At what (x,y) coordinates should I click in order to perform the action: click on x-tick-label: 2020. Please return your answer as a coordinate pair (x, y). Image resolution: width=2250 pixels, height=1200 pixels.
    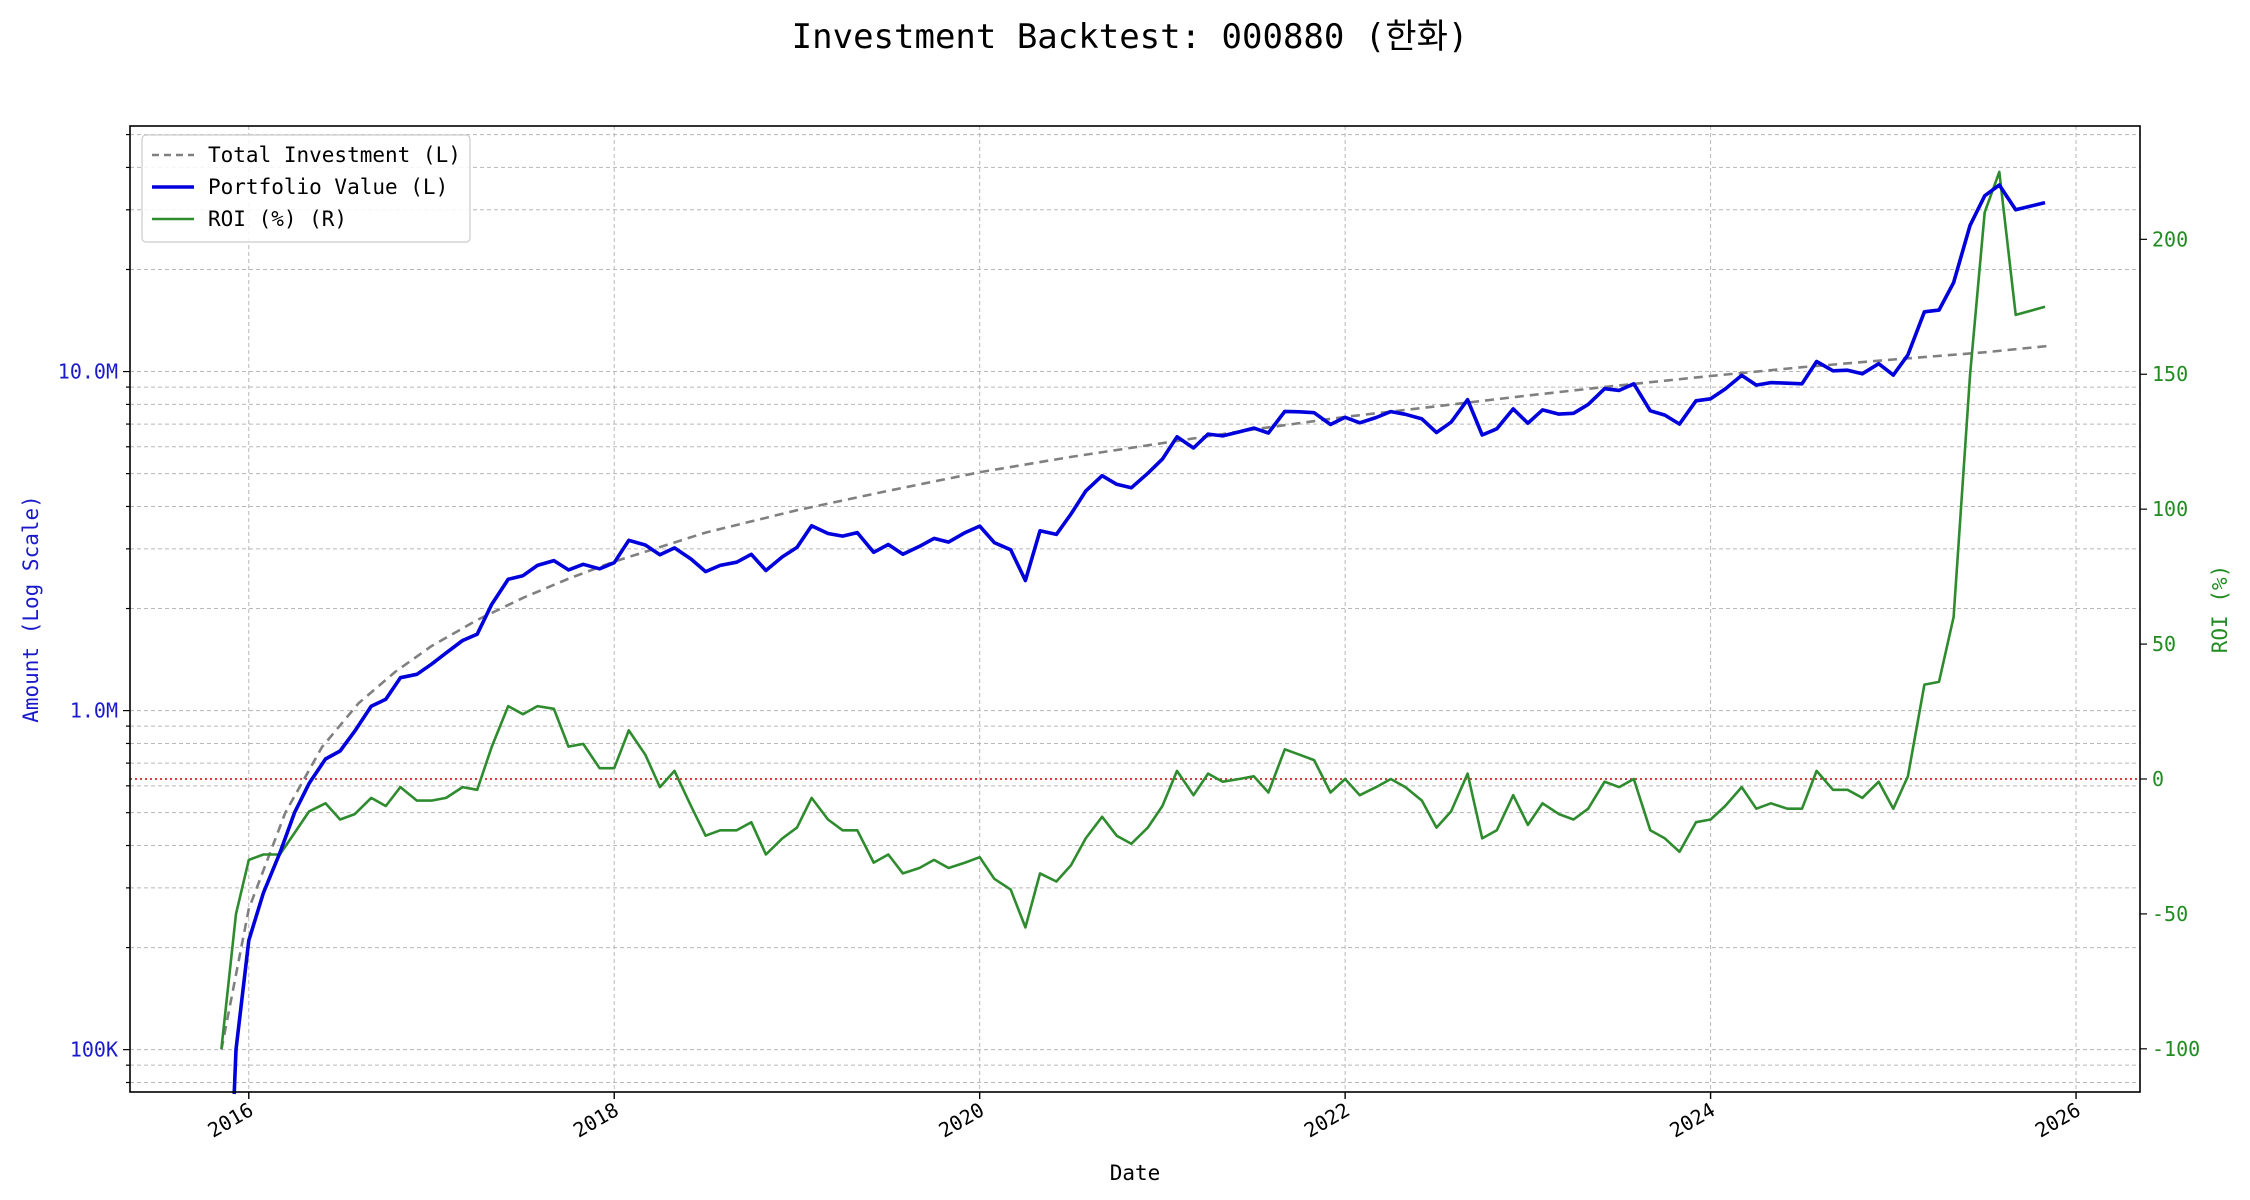
    Looking at the image, I should click on (961, 1120).